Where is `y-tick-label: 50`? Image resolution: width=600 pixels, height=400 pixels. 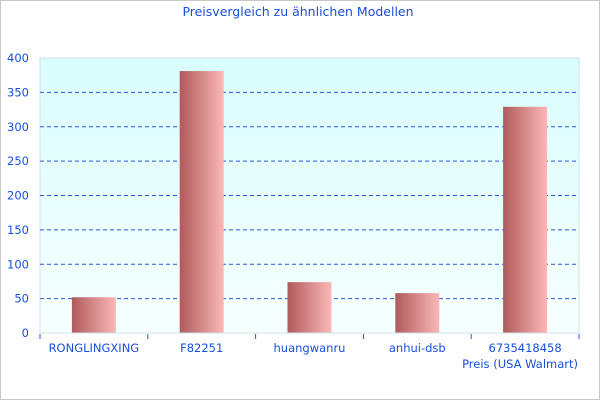
y-tick-label: 50 is located at coordinates (21, 299).